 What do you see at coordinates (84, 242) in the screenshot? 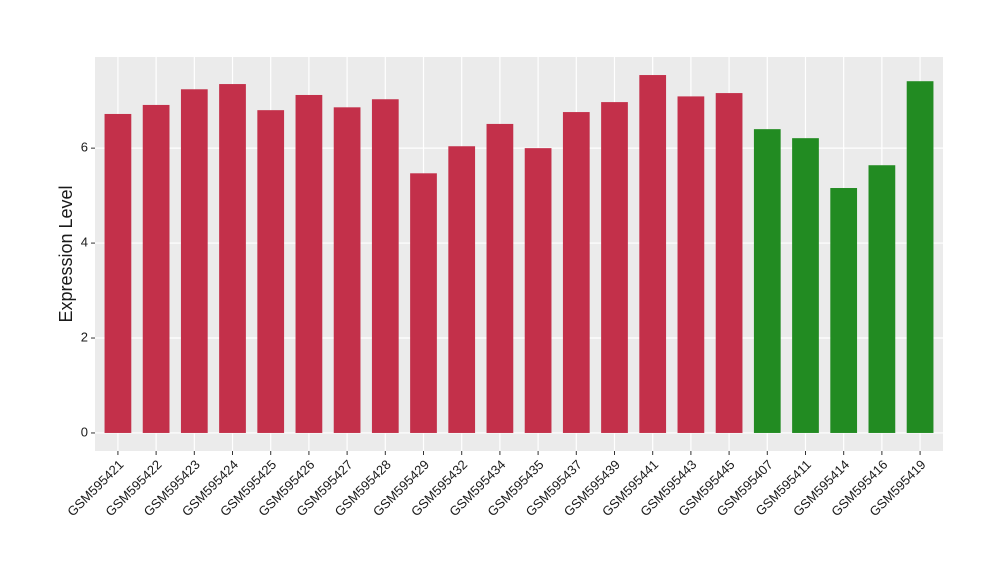
I see `y-tick-label: 4` at bounding box center [84, 242].